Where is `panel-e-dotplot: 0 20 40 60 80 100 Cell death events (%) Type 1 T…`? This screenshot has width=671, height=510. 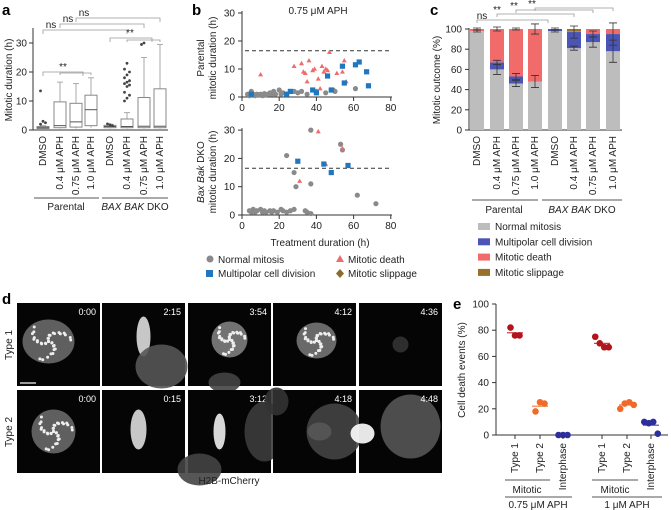
panel-e-dotplot: 0 20 40 60 80 100 Cell death events (%) Type 1 T… is located at coordinates (562, 405).